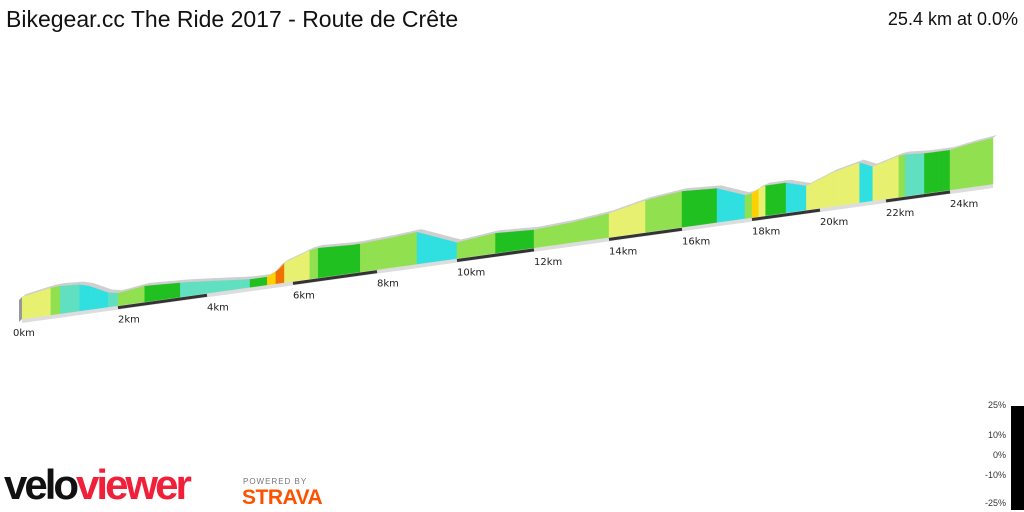 The image size is (1024, 512). What do you see at coordinates (24, 333) in the screenshot?
I see `x-tick-label: 0km` at bounding box center [24, 333].